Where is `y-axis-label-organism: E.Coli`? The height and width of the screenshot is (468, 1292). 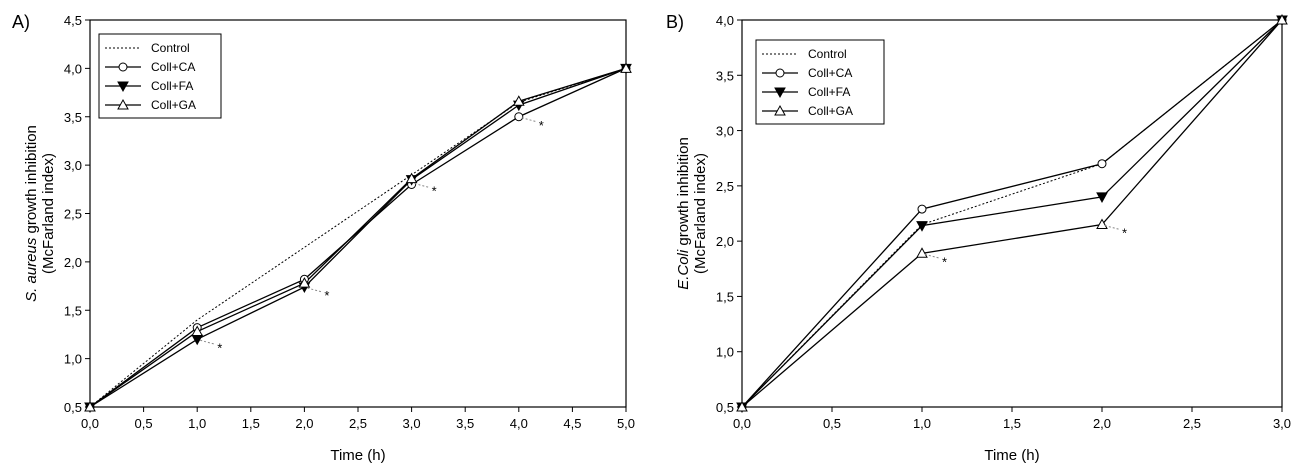 y-axis-label-organism: E.Coli is located at coordinates (683, 269).